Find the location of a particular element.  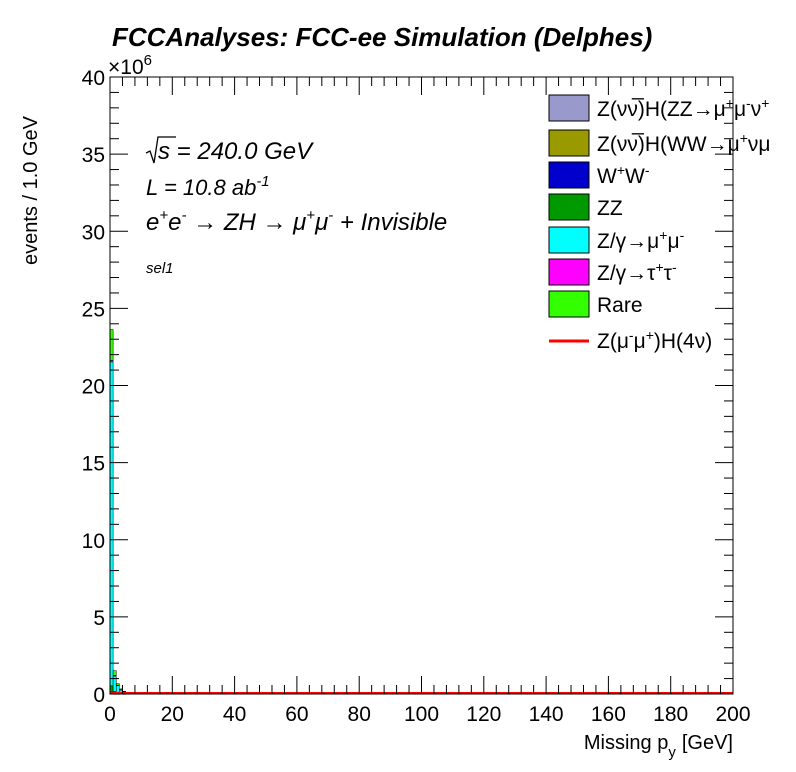

y-tick-label: 5 is located at coordinates (99, 618).